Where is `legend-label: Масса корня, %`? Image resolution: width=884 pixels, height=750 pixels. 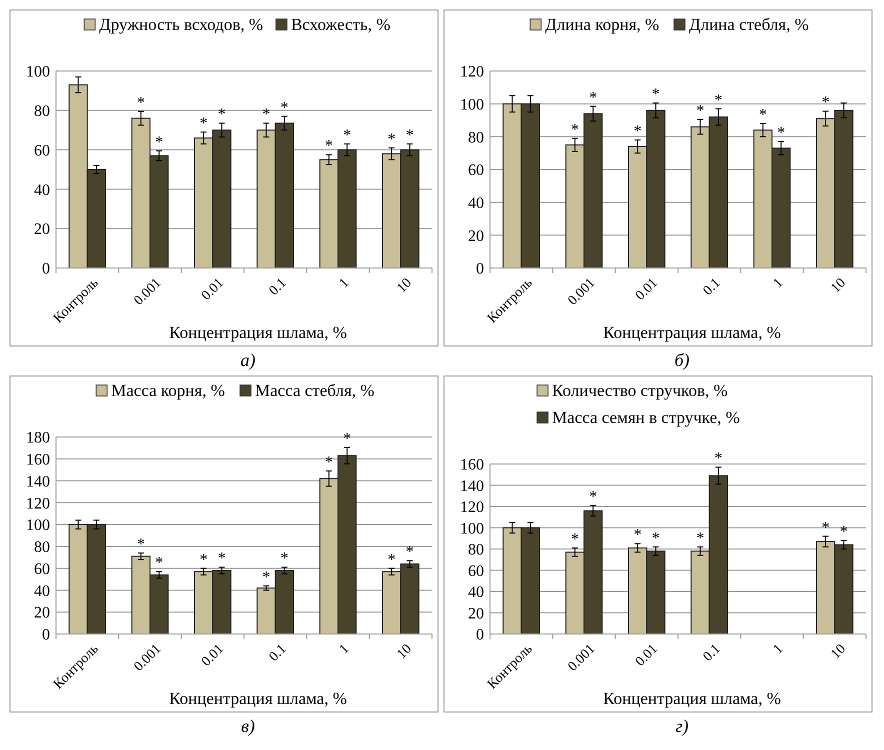
legend-label: Масса корня, % is located at coordinates (168, 390).